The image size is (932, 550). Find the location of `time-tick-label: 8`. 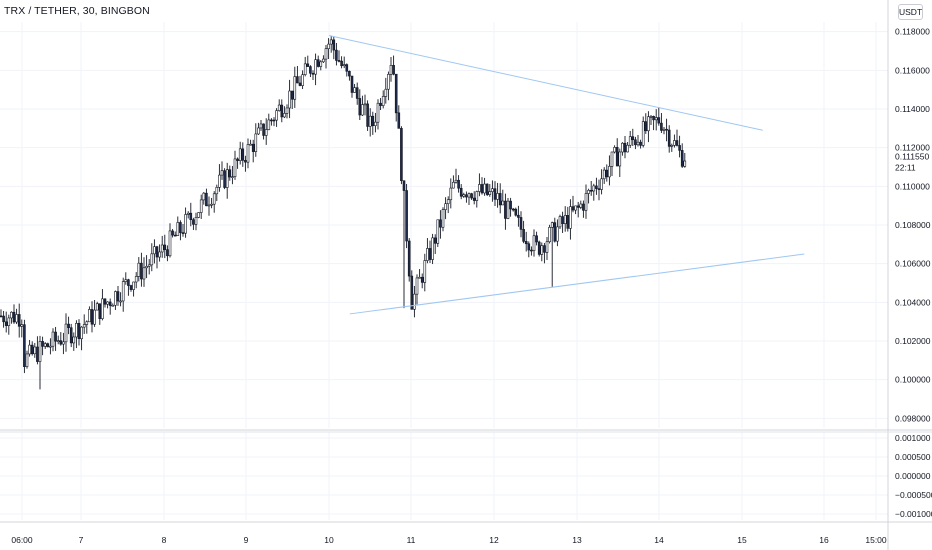

time-tick-label: 8 is located at coordinates (164, 540).